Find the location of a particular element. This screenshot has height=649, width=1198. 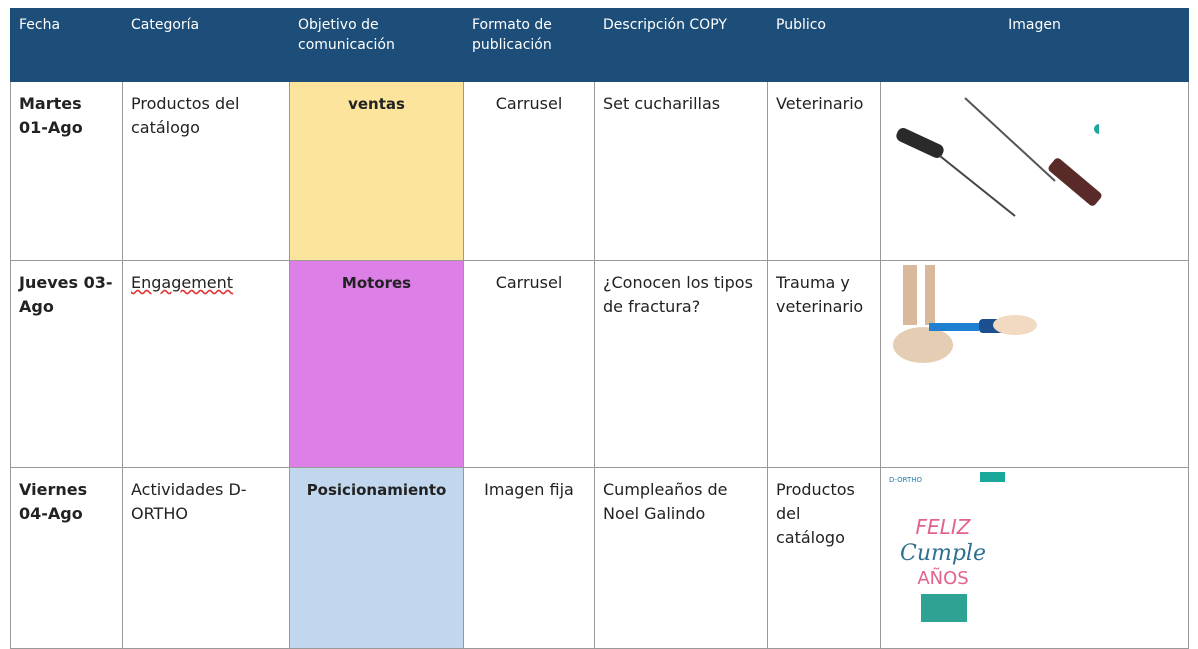

image-cell: D-ORTHO FELIZ Cumple AÑOS is located at coordinates (1034, 558).